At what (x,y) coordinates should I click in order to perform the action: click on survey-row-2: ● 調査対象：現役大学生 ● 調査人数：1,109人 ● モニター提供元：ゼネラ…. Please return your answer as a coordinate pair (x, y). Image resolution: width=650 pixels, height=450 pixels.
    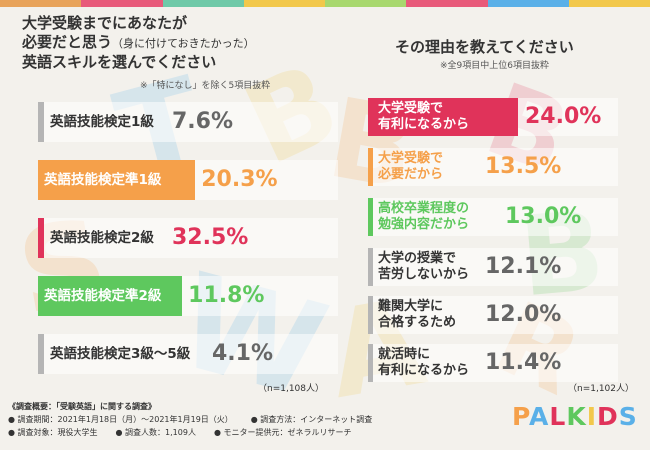
    Looking at the image, I should click on (248, 432).